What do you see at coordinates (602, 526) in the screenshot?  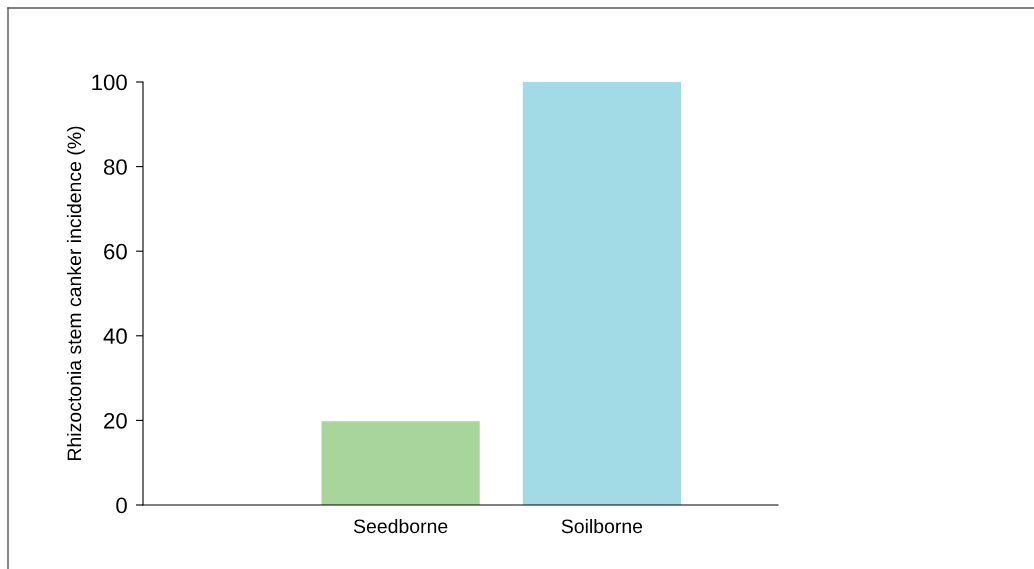 I see `x-tick-label: Soilborne` at bounding box center [602, 526].